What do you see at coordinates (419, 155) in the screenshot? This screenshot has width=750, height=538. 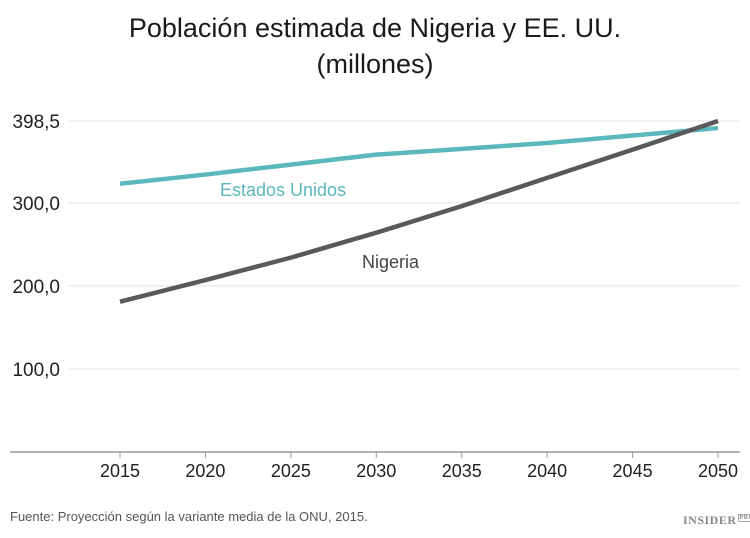 I see `series-line-estados-unidos` at bounding box center [419, 155].